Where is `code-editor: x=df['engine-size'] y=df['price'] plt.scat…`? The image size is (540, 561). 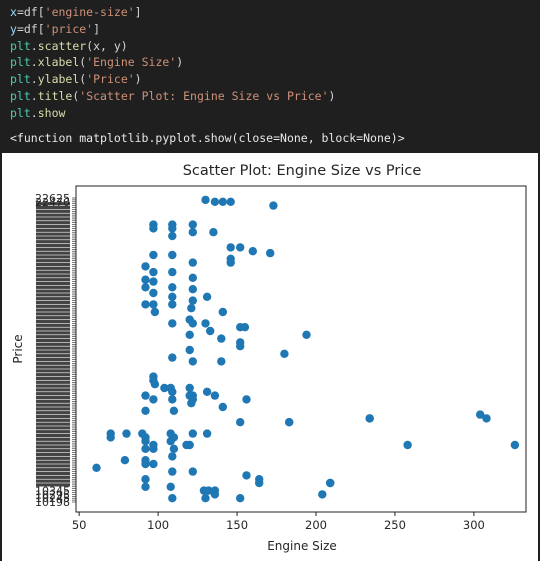 code-editor: x=df['engine-size'] y=df['price'] plt.scat… is located at coordinates (172, 63).